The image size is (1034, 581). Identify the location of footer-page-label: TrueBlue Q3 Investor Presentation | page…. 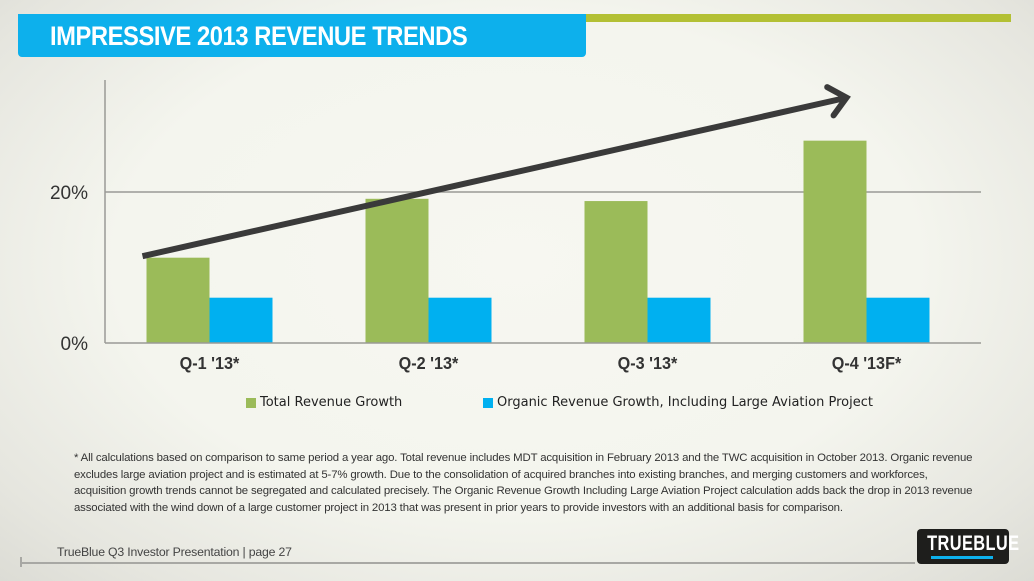
(174, 552).